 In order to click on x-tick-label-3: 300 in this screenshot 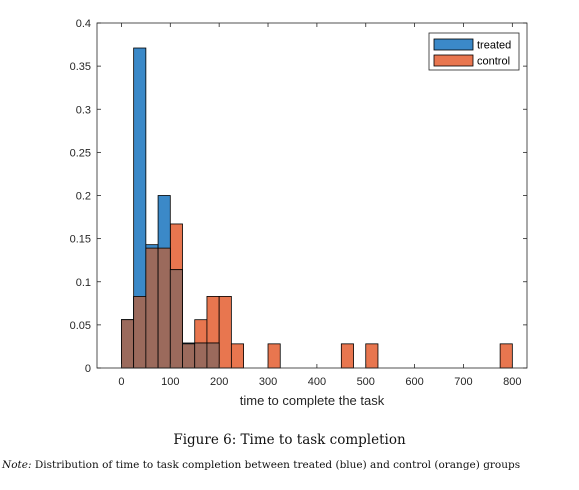, I will do `click(268, 382)`.